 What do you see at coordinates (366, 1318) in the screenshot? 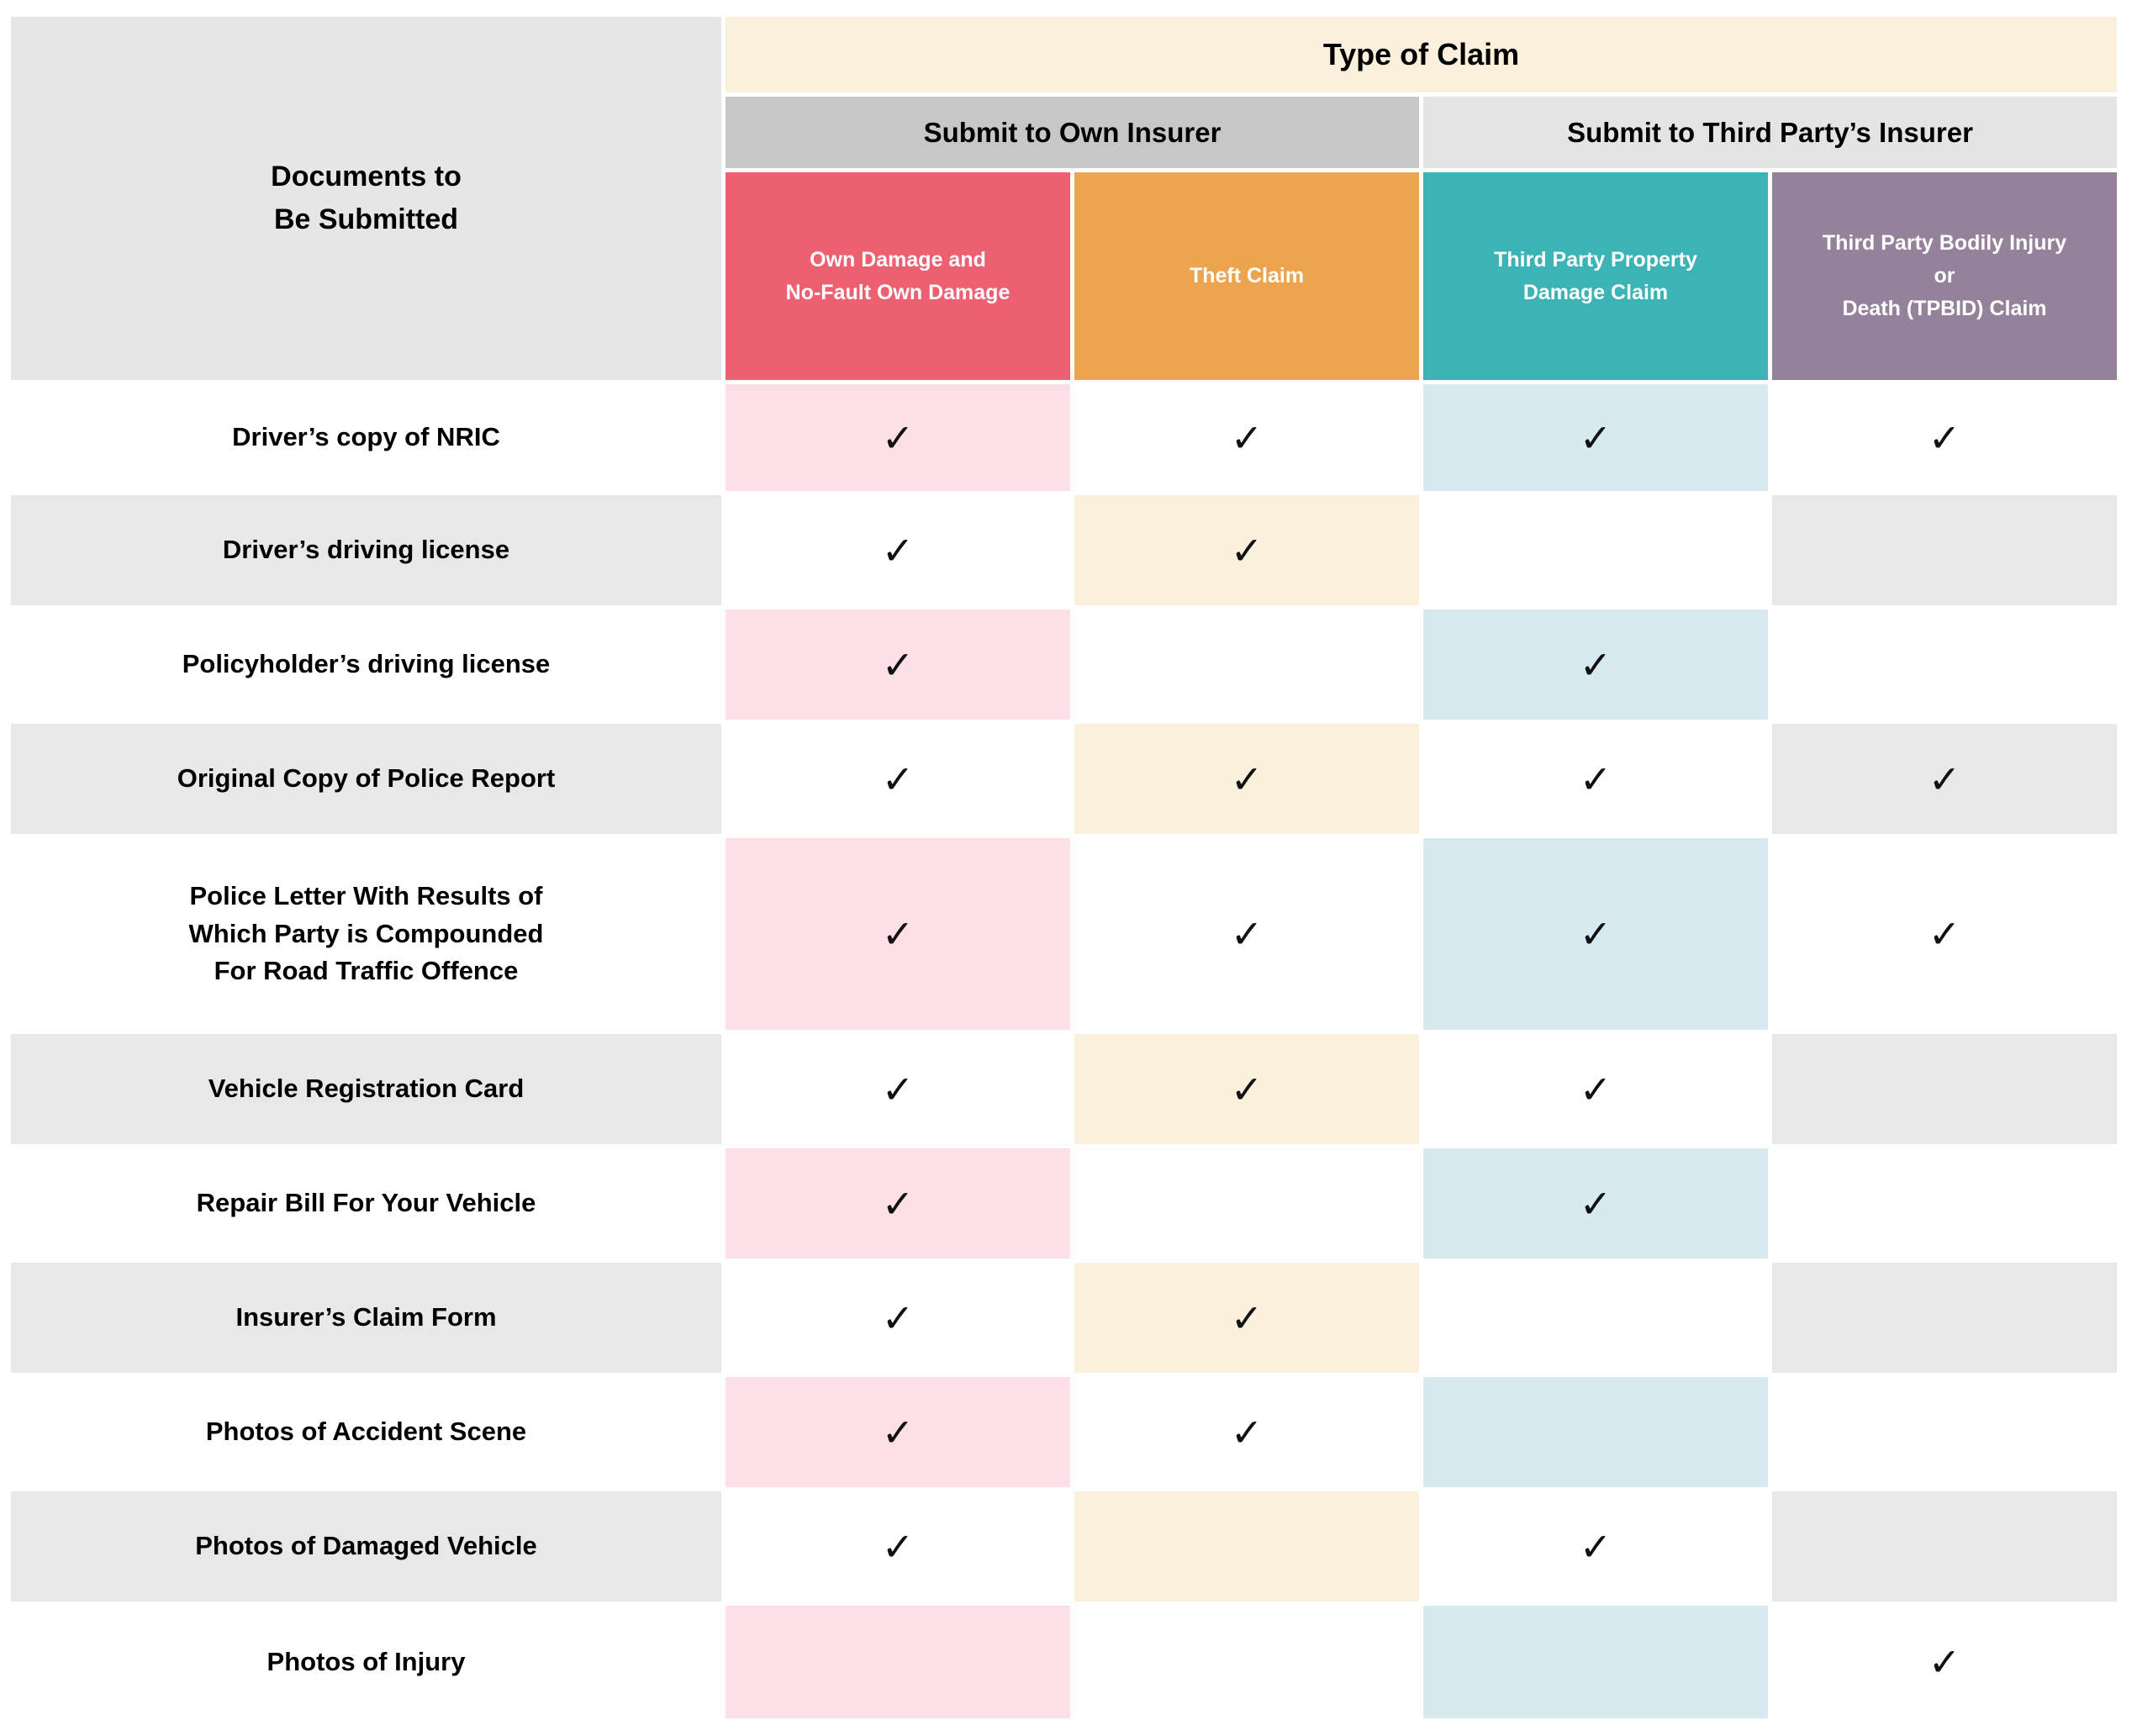
I see `row-label: Insurer’s Claim Form` at bounding box center [366, 1318].